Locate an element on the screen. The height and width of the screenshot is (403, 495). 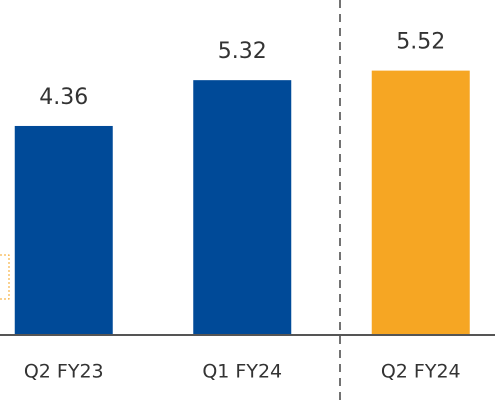
legend-fragment is located at coordinates (5, 277).